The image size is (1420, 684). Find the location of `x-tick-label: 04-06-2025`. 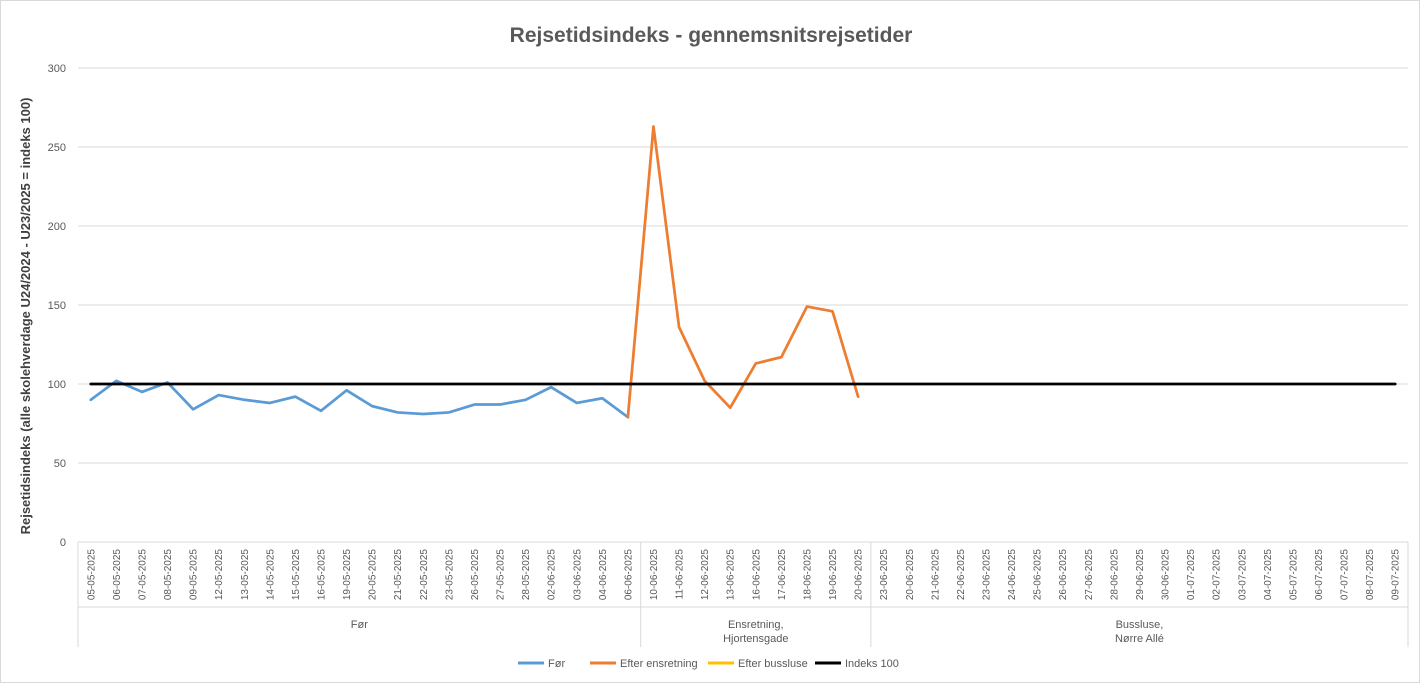

x-tick-label: 04-06-2025 is located at coordinates (603, 575).